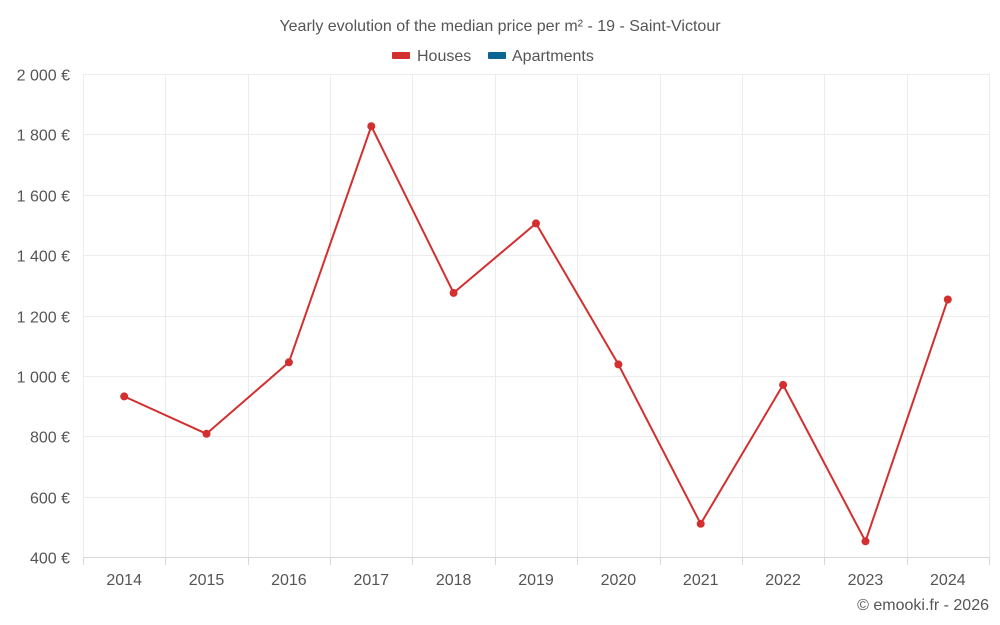  Describe the element at coordinates (43, 378) in the screenshot. I see `y-tick-label: 1 000 €` at that location.